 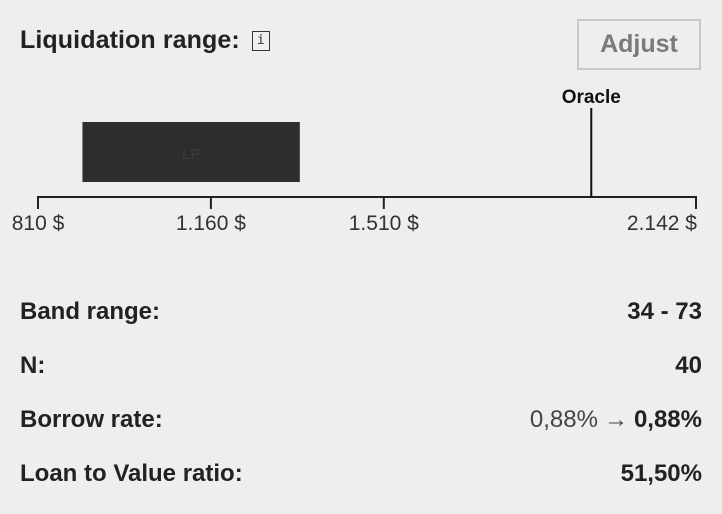 I want to click on band-range-label: Band range:, so click(x=90, y=311).